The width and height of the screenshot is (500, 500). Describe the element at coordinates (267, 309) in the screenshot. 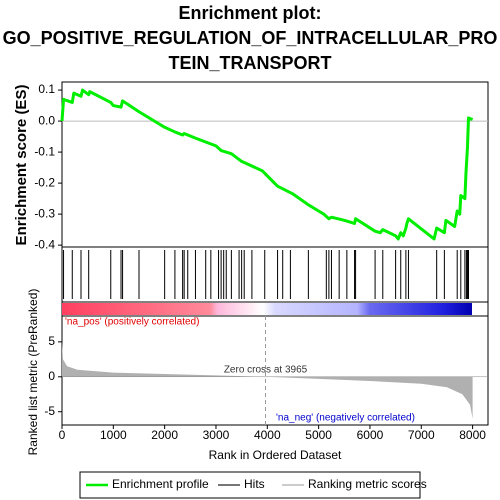

I see `color-bar` at that location.